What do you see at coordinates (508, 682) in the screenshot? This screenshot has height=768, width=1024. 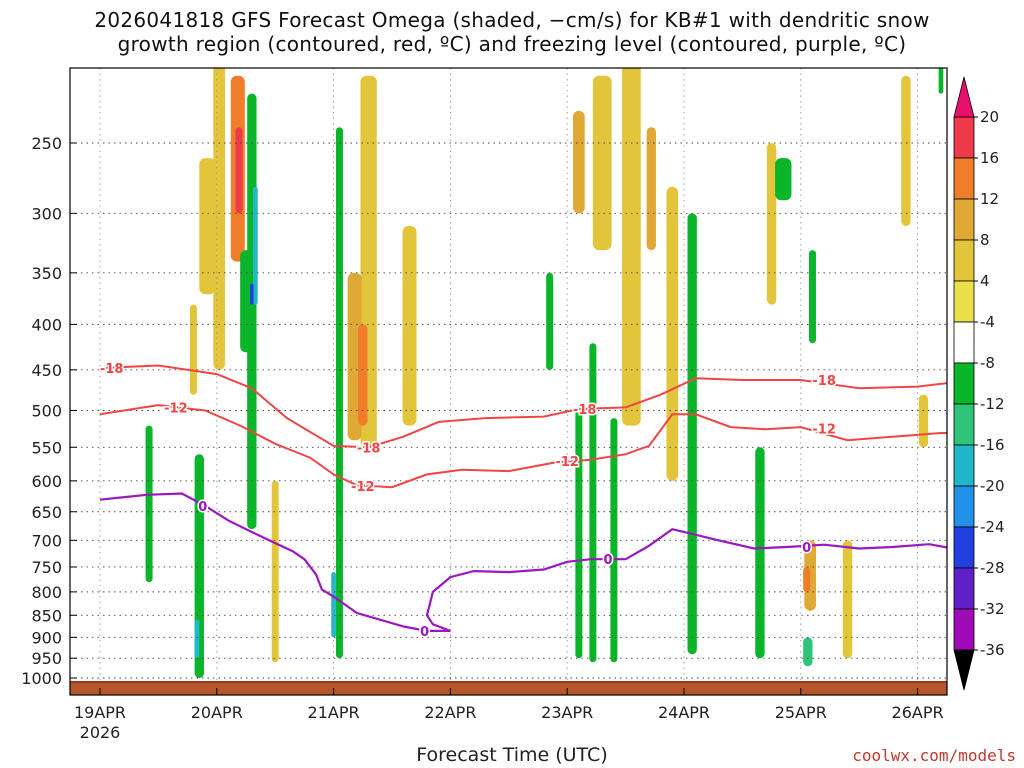 I see `ground-edge` at bounding box center [508, 682].